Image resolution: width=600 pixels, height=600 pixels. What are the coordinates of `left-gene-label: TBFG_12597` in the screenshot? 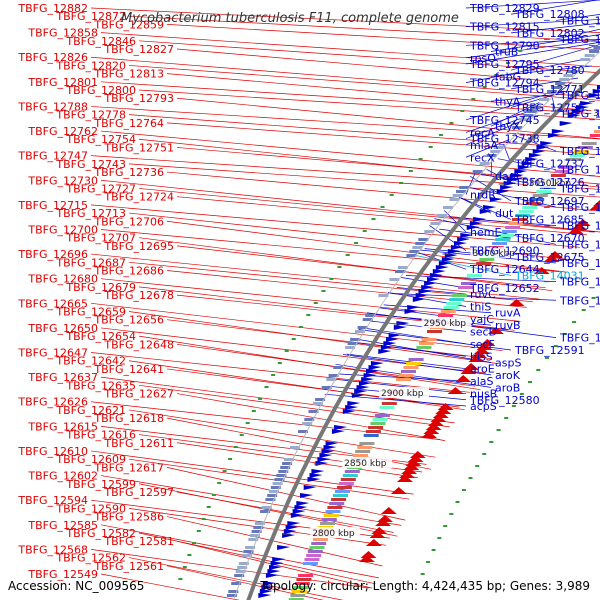 It's located at (138, 492).